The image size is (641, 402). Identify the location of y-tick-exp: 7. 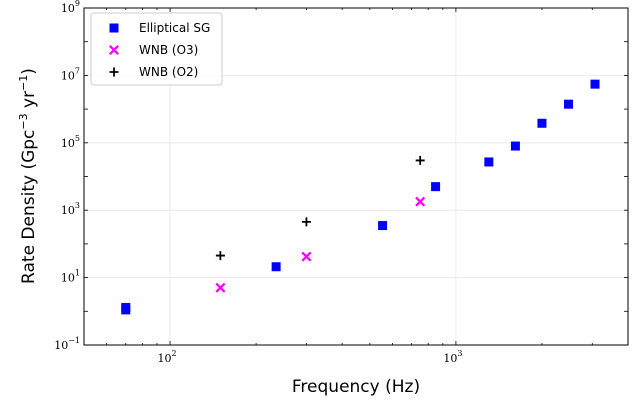
(77, 70).